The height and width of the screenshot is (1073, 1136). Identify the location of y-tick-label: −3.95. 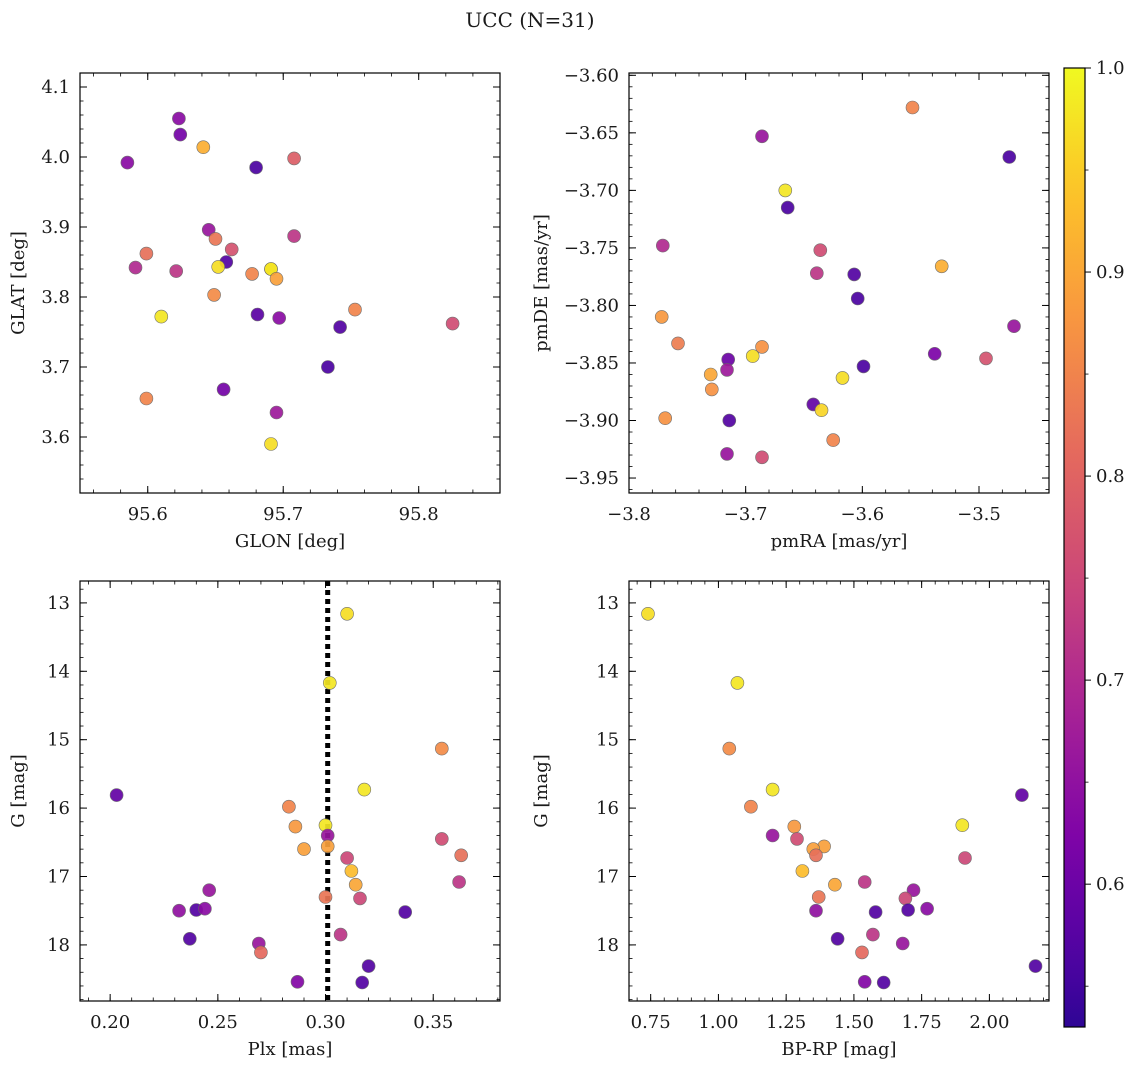
(591, 478).